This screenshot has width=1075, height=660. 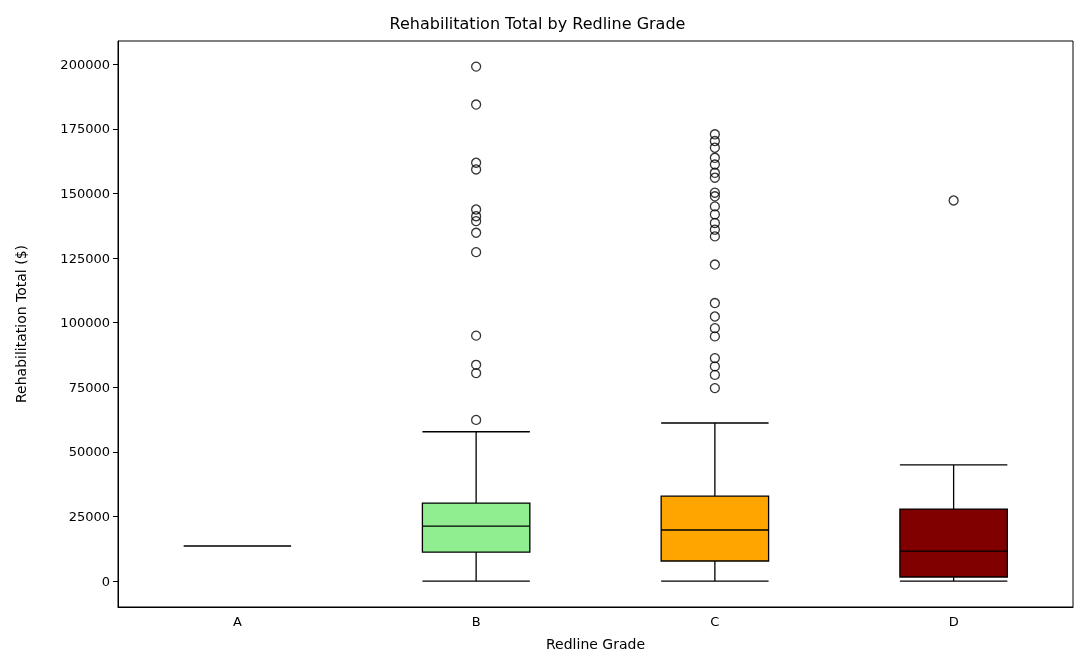 What do you see at coordinates (89, 517) in the screenshot?
I see `y-tick-label: 25000` at bounding box center [89, 517].